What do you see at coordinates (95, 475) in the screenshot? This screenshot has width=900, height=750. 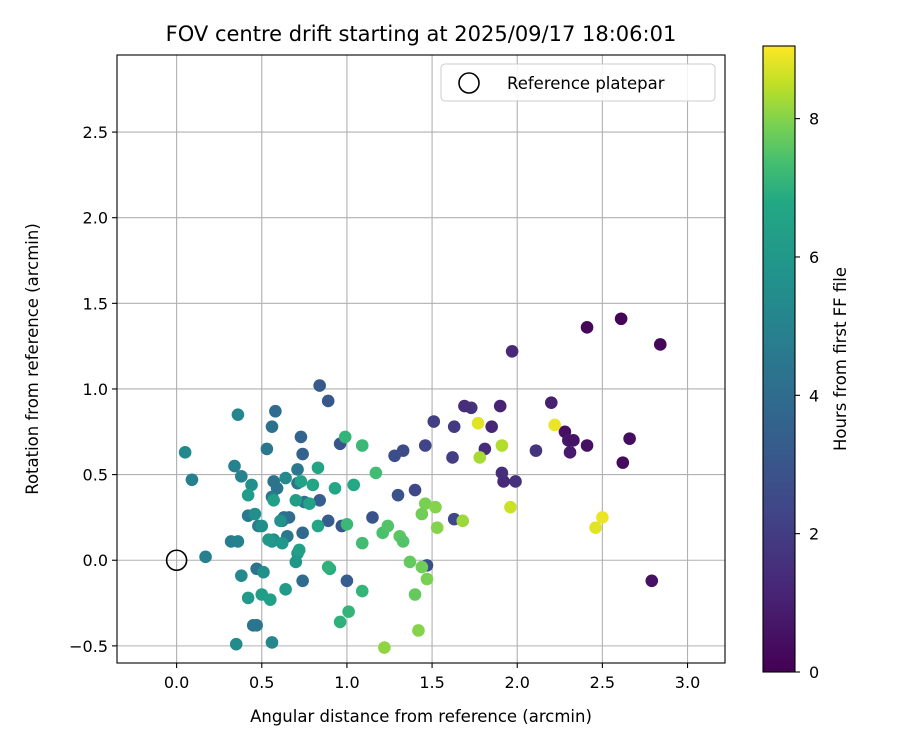 I see `y-tick-label: 0.5` at bounding box center [95, 475].